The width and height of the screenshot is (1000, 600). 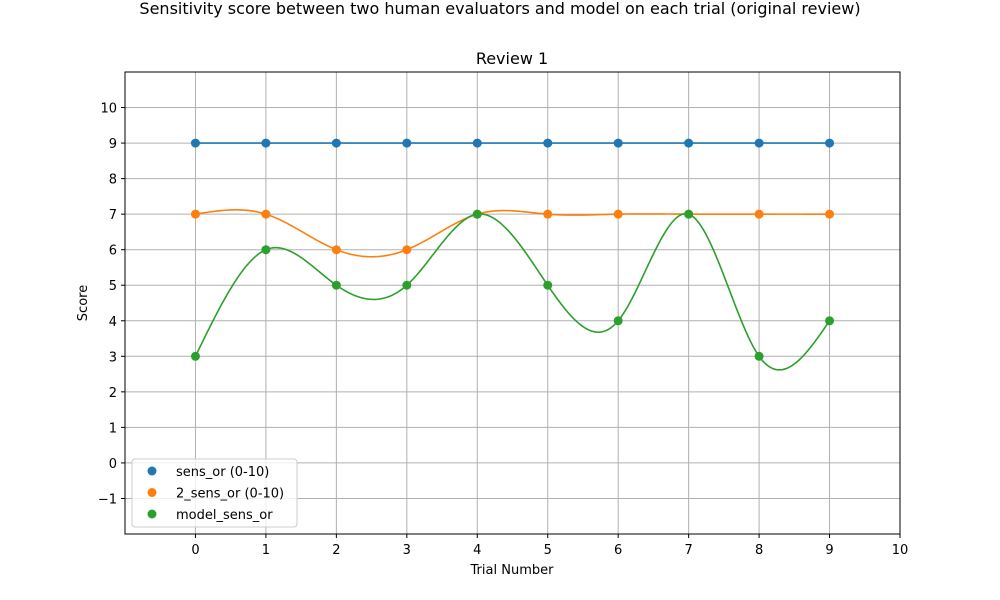 I want to click on y-tick-label: 0, so click(x=113, y=464).